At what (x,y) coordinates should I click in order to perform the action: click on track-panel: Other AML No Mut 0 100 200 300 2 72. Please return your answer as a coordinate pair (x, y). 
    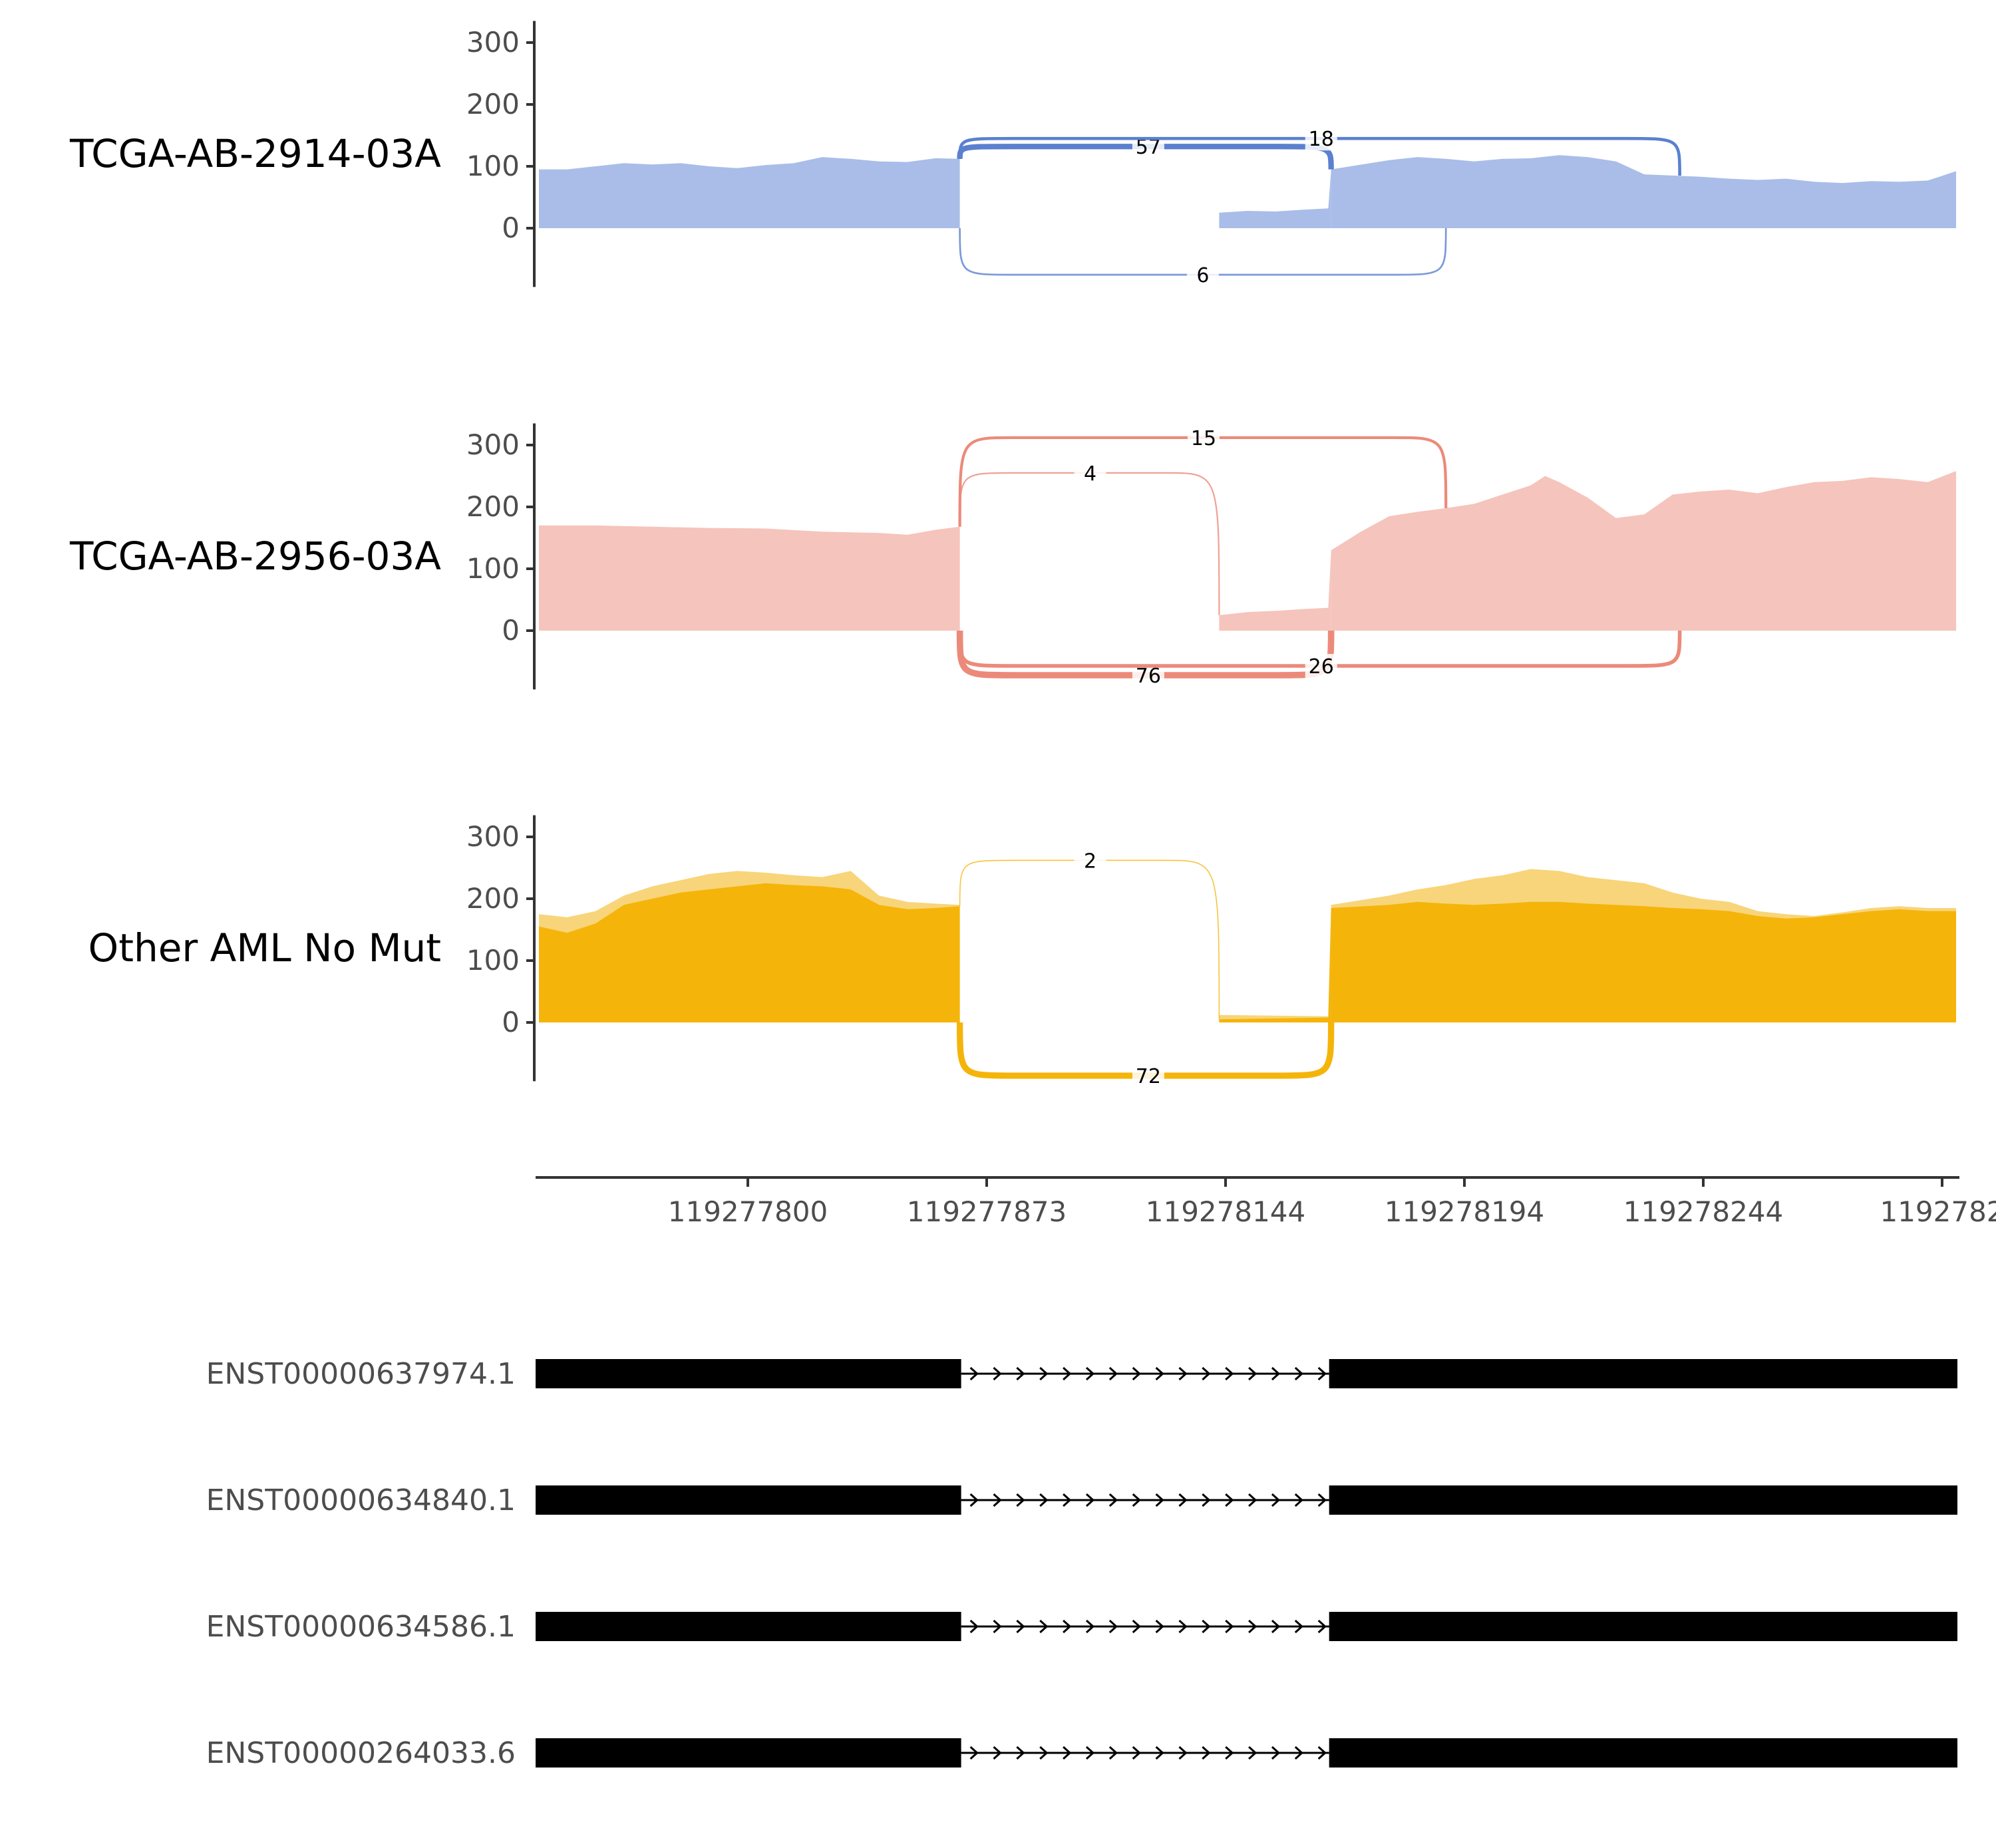
    Looking at the image, I should click on (1022, 952).